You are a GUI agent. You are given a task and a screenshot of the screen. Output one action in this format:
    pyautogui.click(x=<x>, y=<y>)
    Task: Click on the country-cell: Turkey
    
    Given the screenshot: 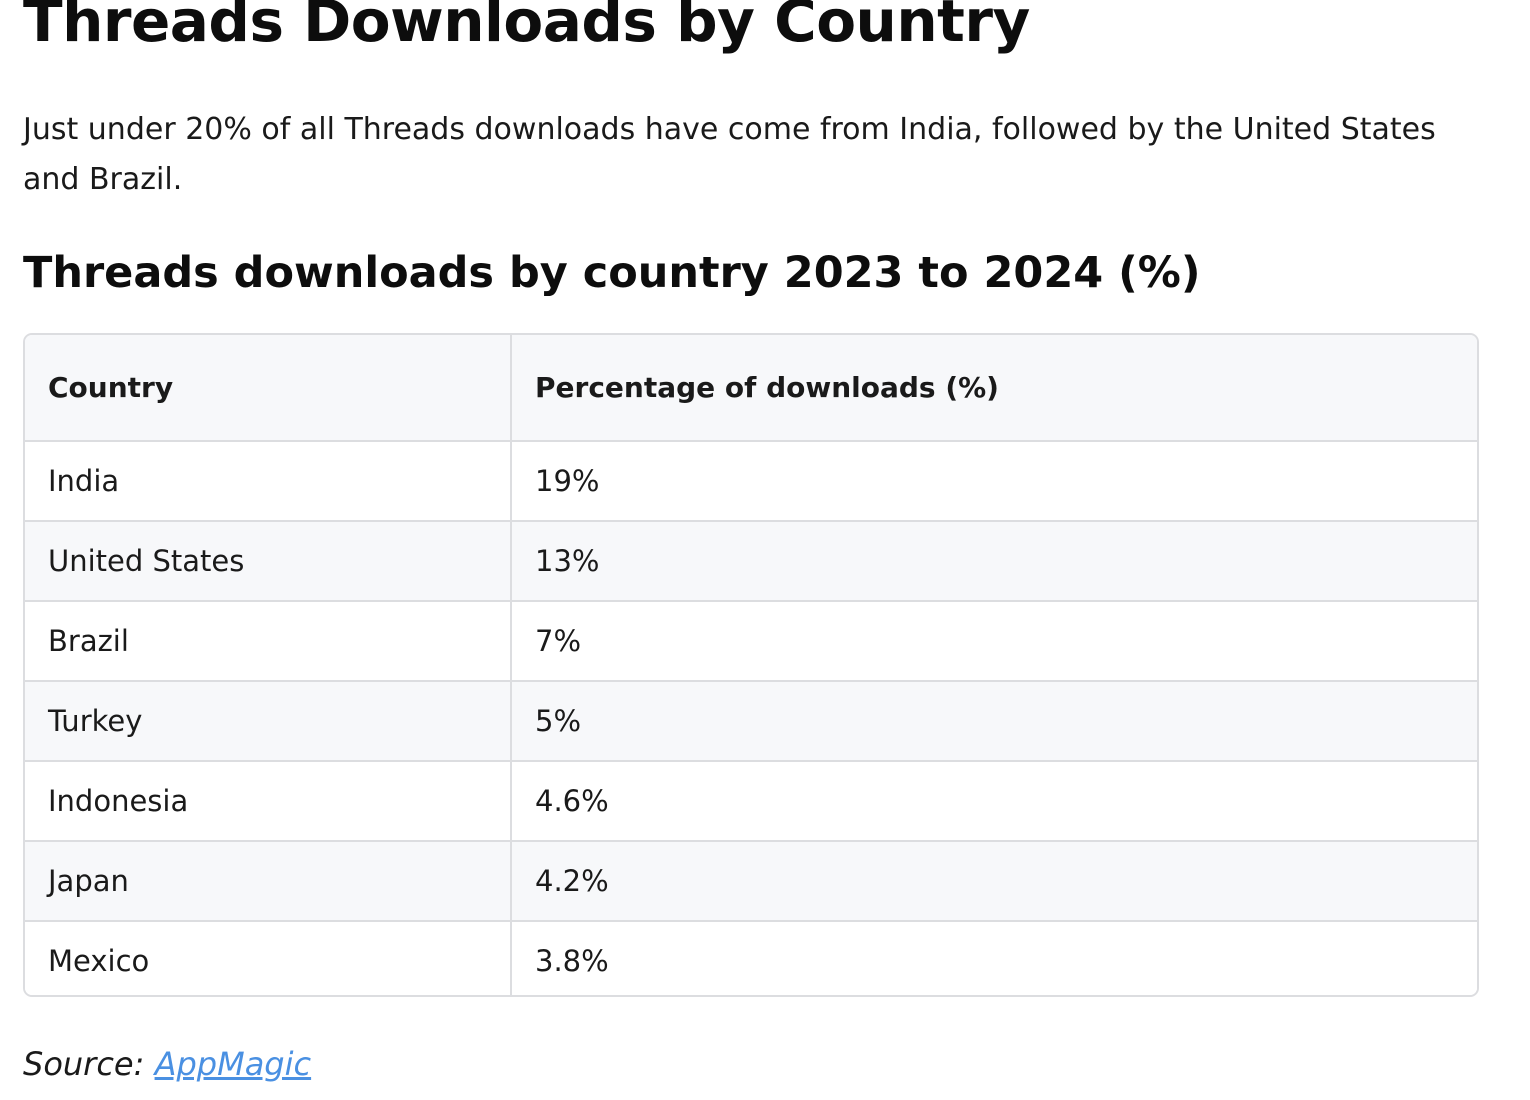 What is the action you would take?
    pyautogui.click(x=268, y=721)
    